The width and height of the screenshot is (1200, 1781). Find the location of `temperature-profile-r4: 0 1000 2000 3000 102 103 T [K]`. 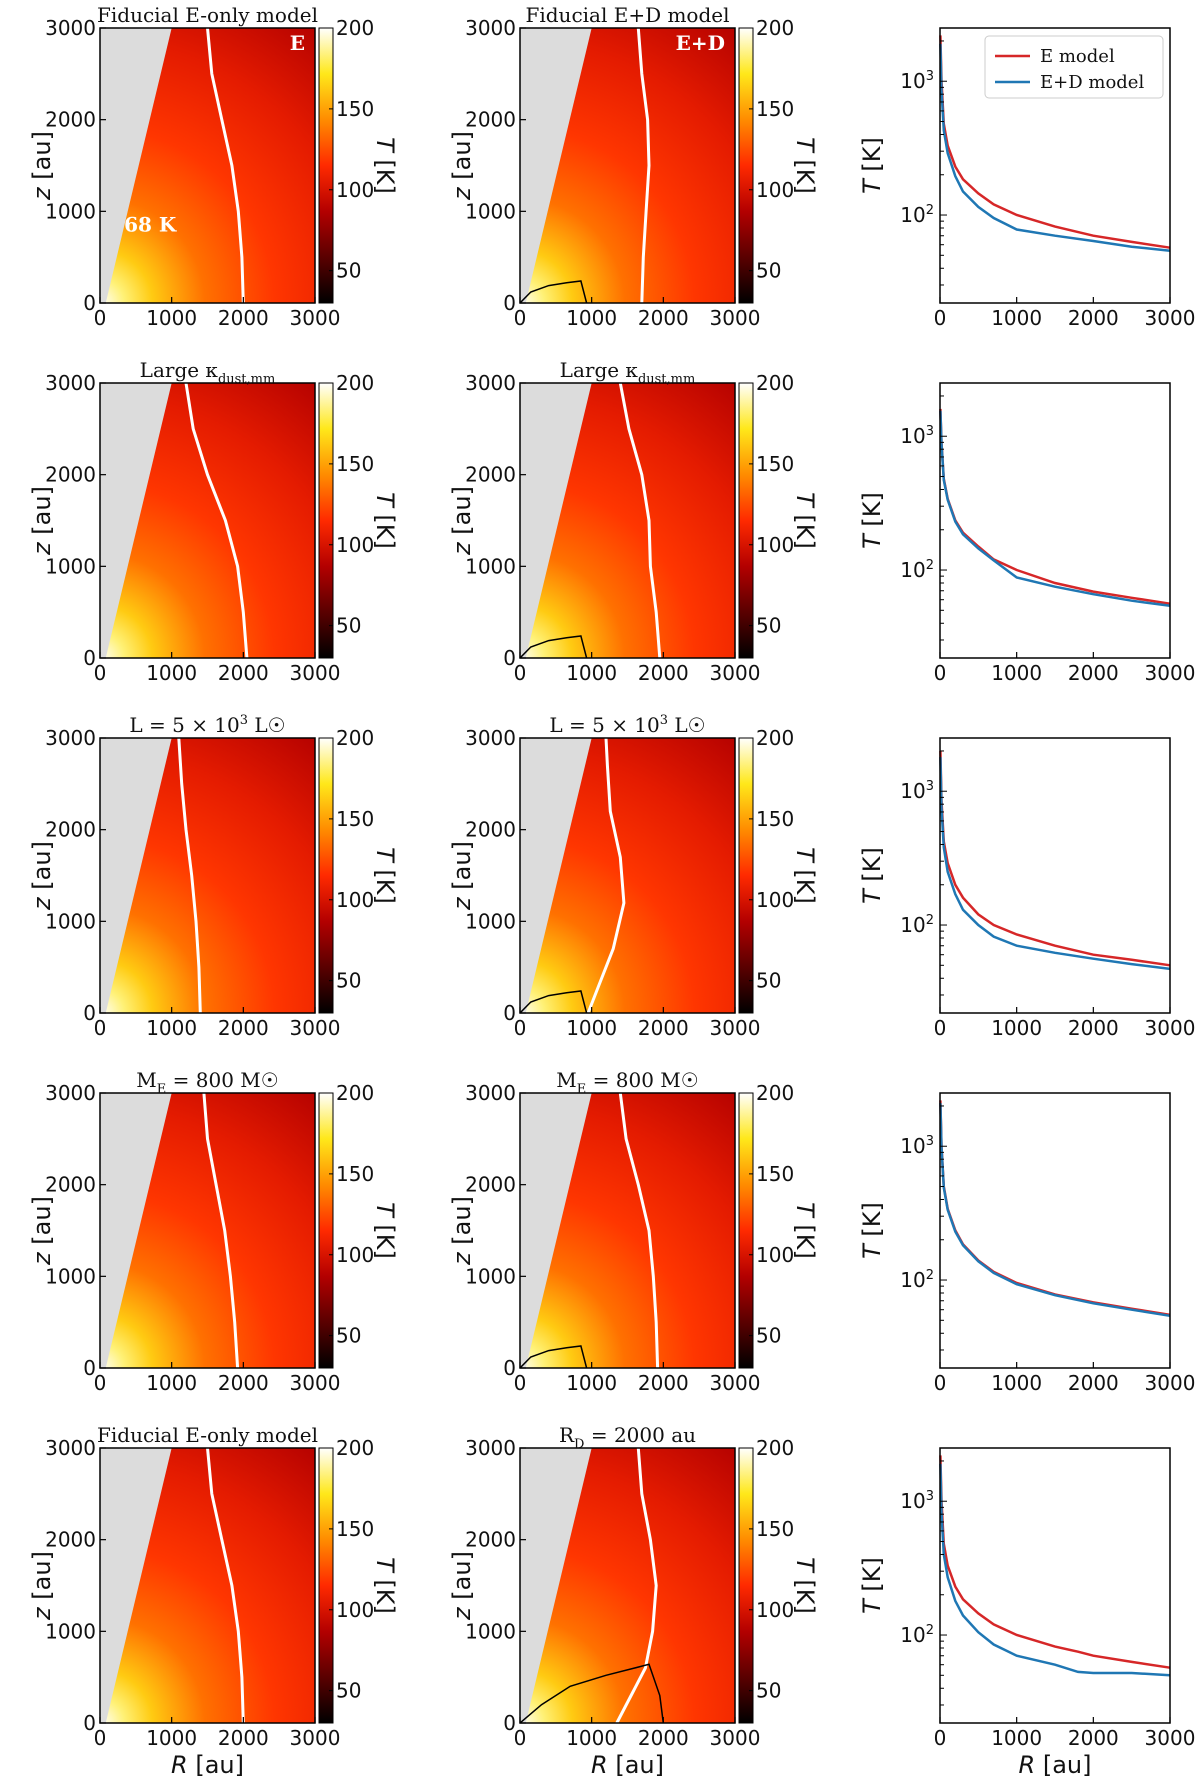

temperature-profile-r4: 0 1000 2000 3000 102 103 T [K] is located at coordinates (1026, 1243).